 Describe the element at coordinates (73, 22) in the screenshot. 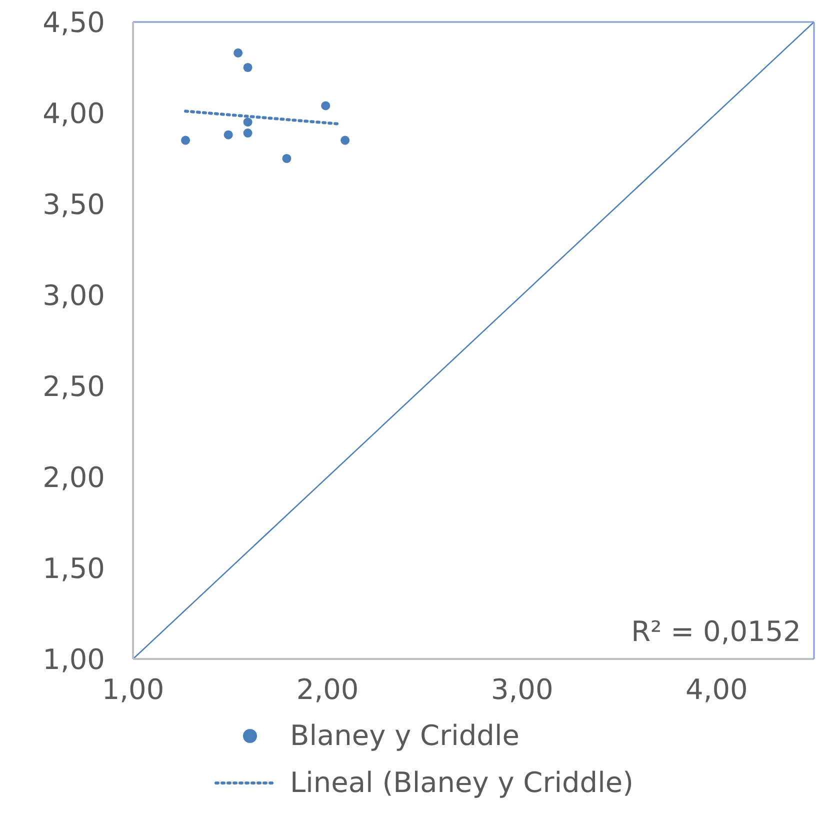

I see `y-tick-label: 4,50` at that location.